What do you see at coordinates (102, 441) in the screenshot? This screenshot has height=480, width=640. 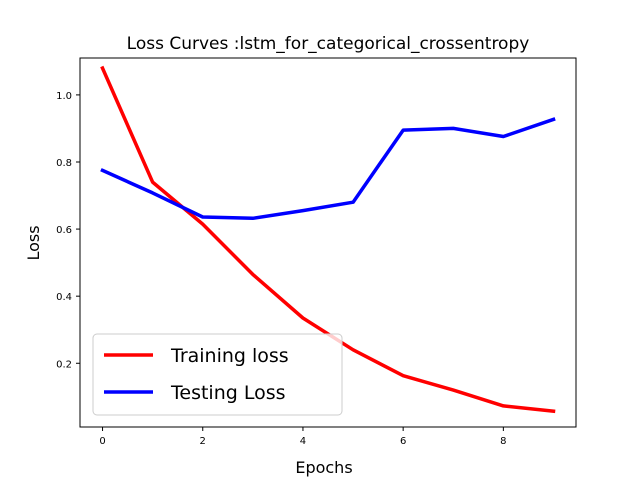 I see `x-tick-label: 0` at bounding box center [102, 441].